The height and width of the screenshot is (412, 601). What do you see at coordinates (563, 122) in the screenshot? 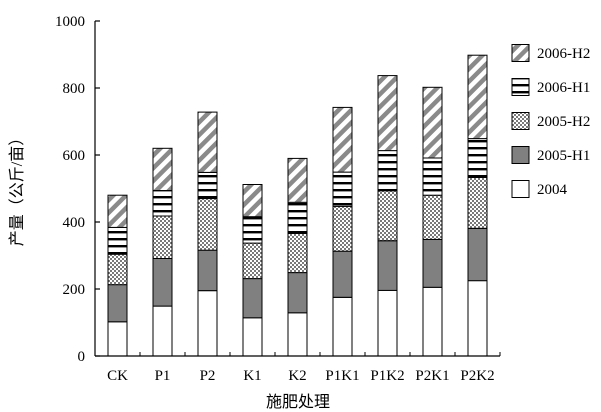
I see `legend-label-2005-H2: 2005-H2` at bounding box center [563, 122].